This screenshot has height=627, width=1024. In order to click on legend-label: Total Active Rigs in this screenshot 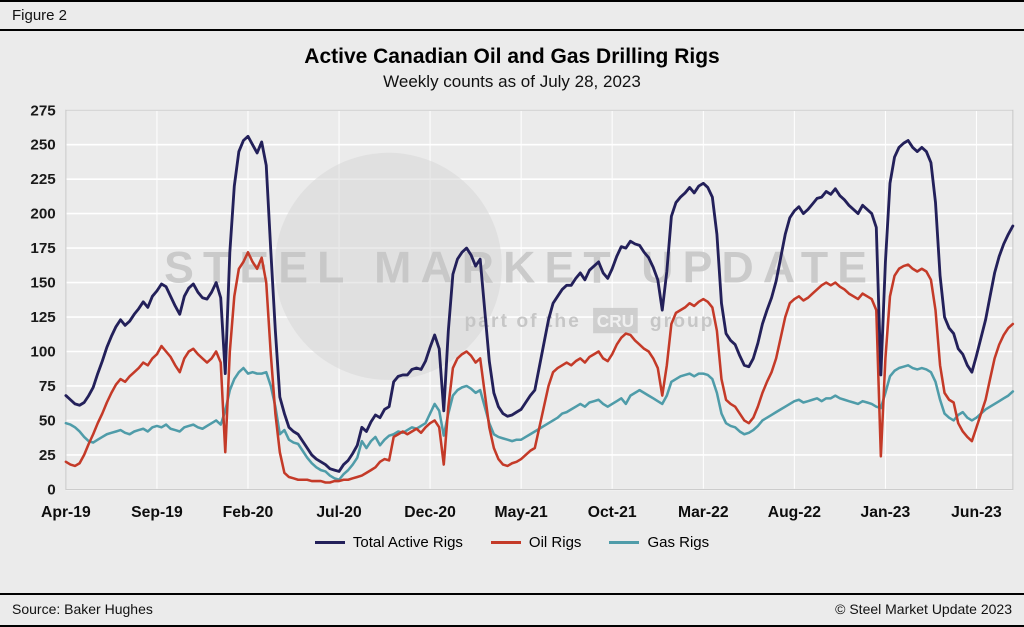, I will do `click(407, 542)`.